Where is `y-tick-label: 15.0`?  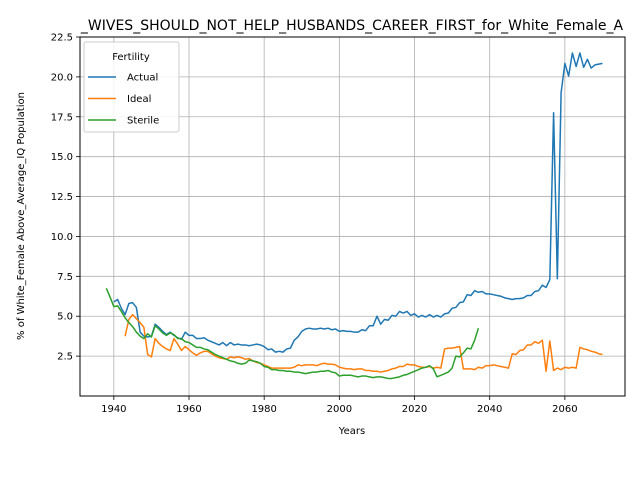
y-tick-label: 15.0 is located at coordinates (62, 157).